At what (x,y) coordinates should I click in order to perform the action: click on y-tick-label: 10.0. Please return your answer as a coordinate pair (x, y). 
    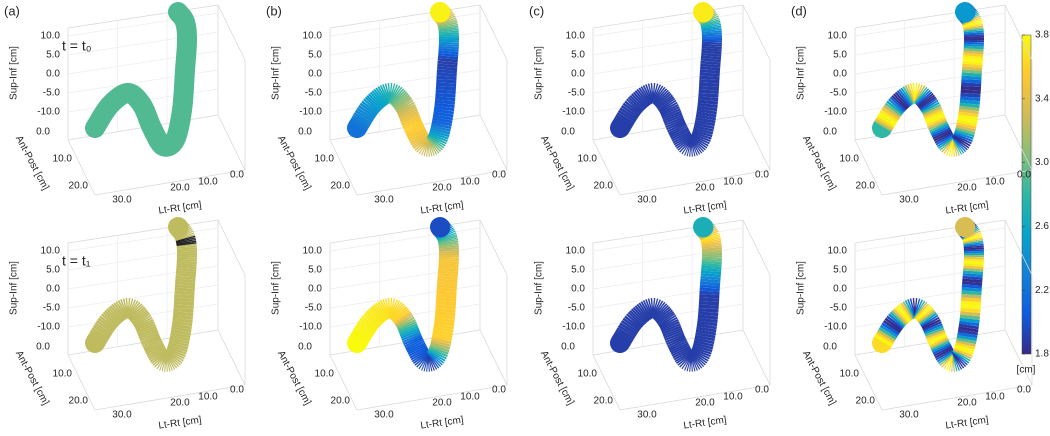
    Looking at the image, I should click on (850, 159).